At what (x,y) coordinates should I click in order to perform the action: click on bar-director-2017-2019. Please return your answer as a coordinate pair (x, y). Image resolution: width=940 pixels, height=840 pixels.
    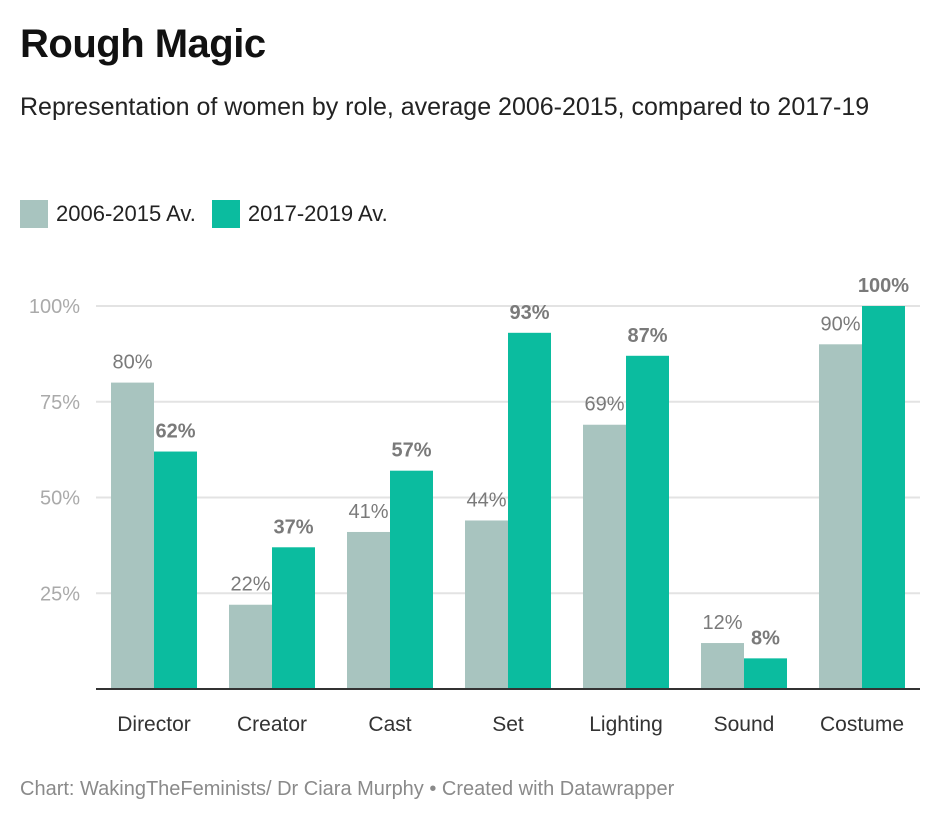
    Looking at the image, I should click on (175, 570).